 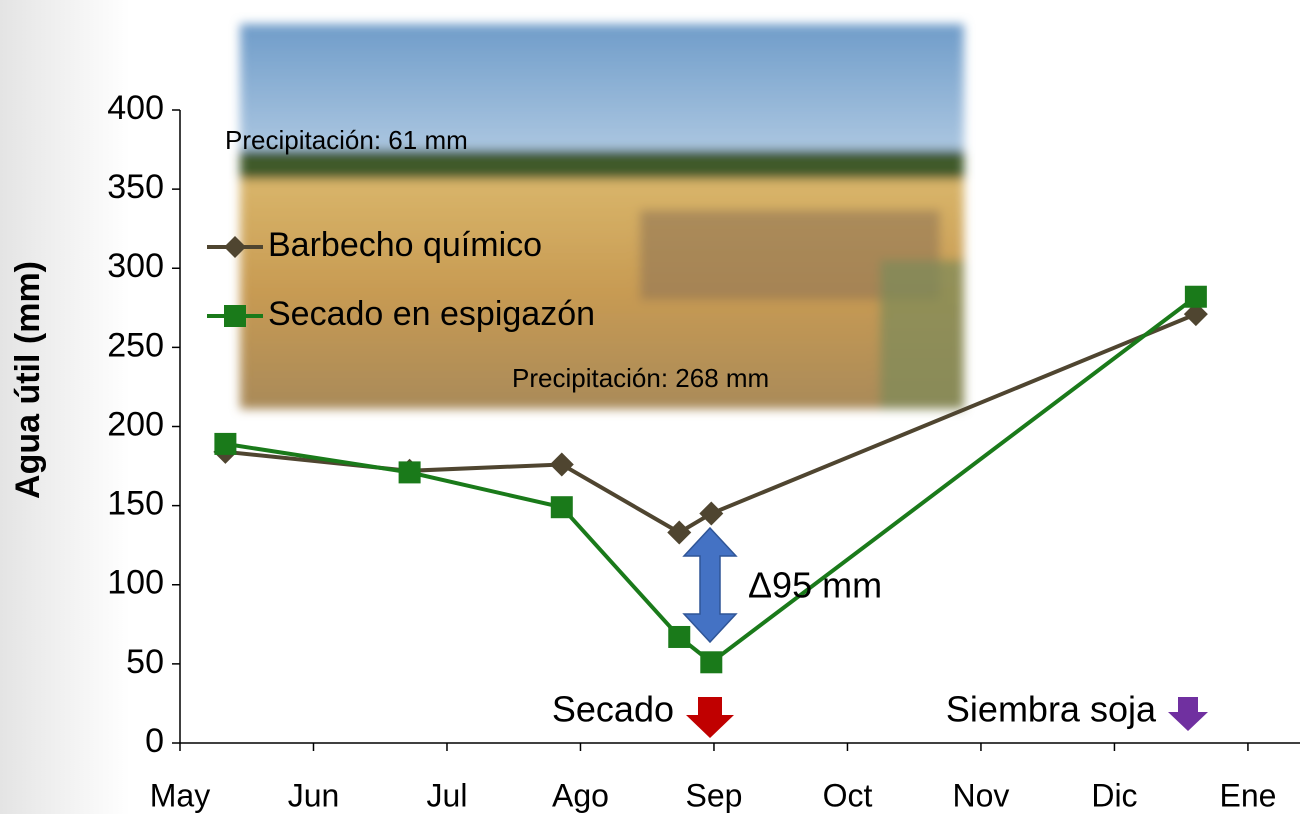 What do you see at coordinates (314, 795) in the screenshot?
I see `x-tick-label: Jun` at bounding box center [314, 795].